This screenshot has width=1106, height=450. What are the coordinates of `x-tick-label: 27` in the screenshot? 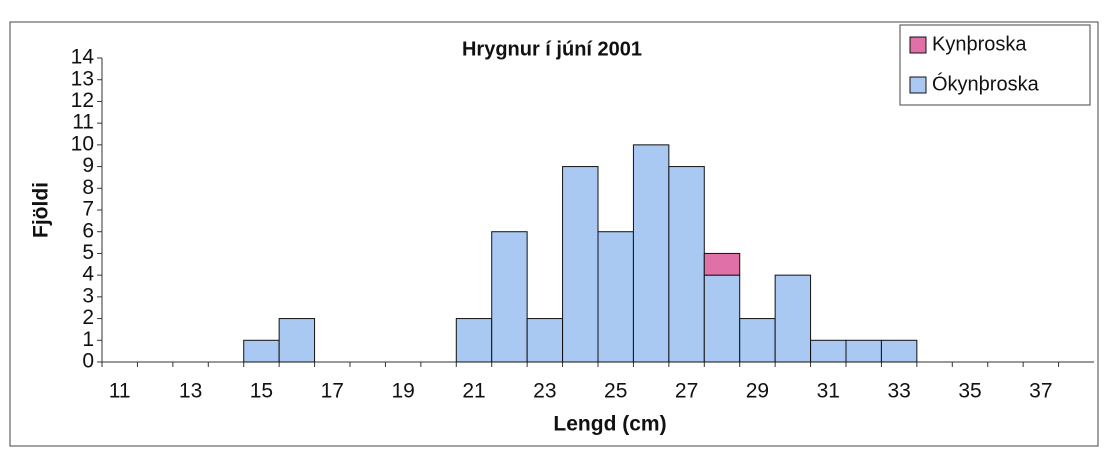 It's located at (686, 391).